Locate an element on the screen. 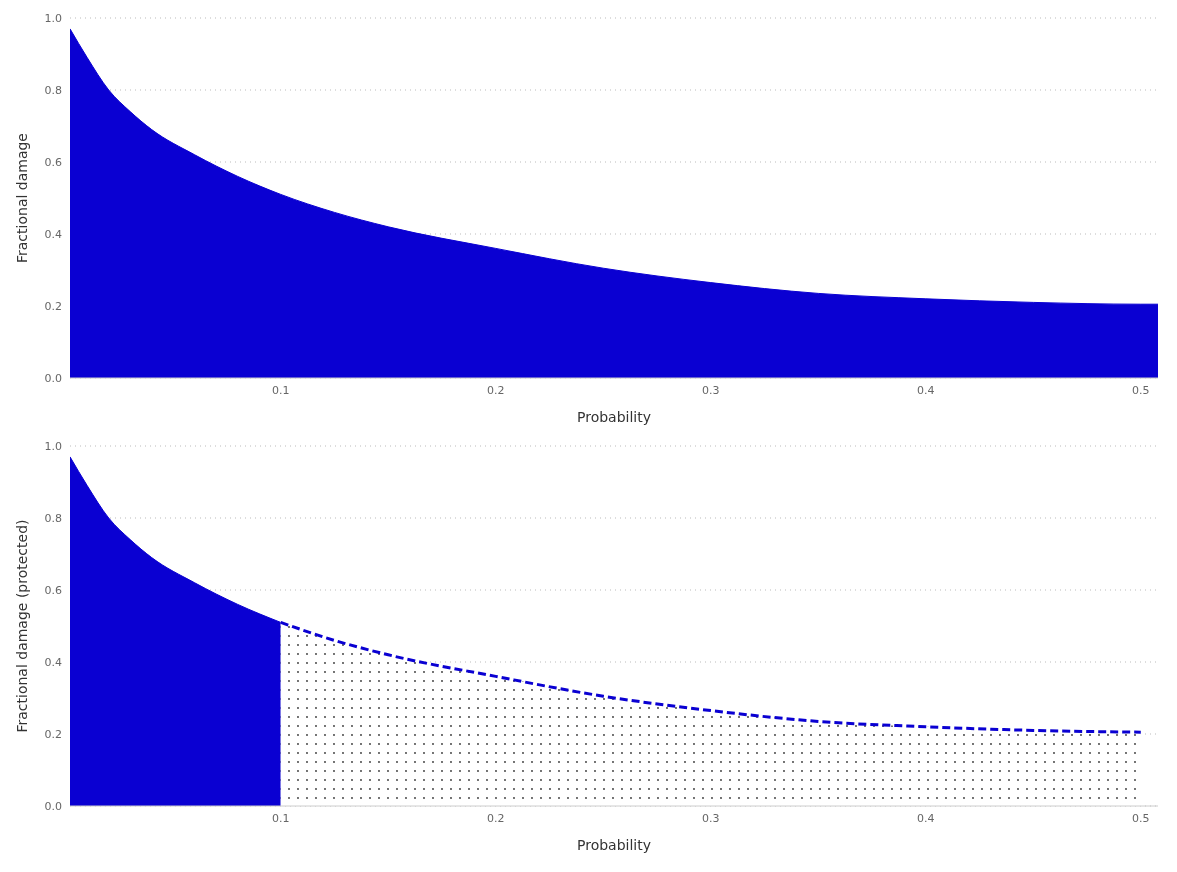 The image size is (1177, 872). y-axis-title: Fractional damage (protected) is located at coordinates (21, 626).